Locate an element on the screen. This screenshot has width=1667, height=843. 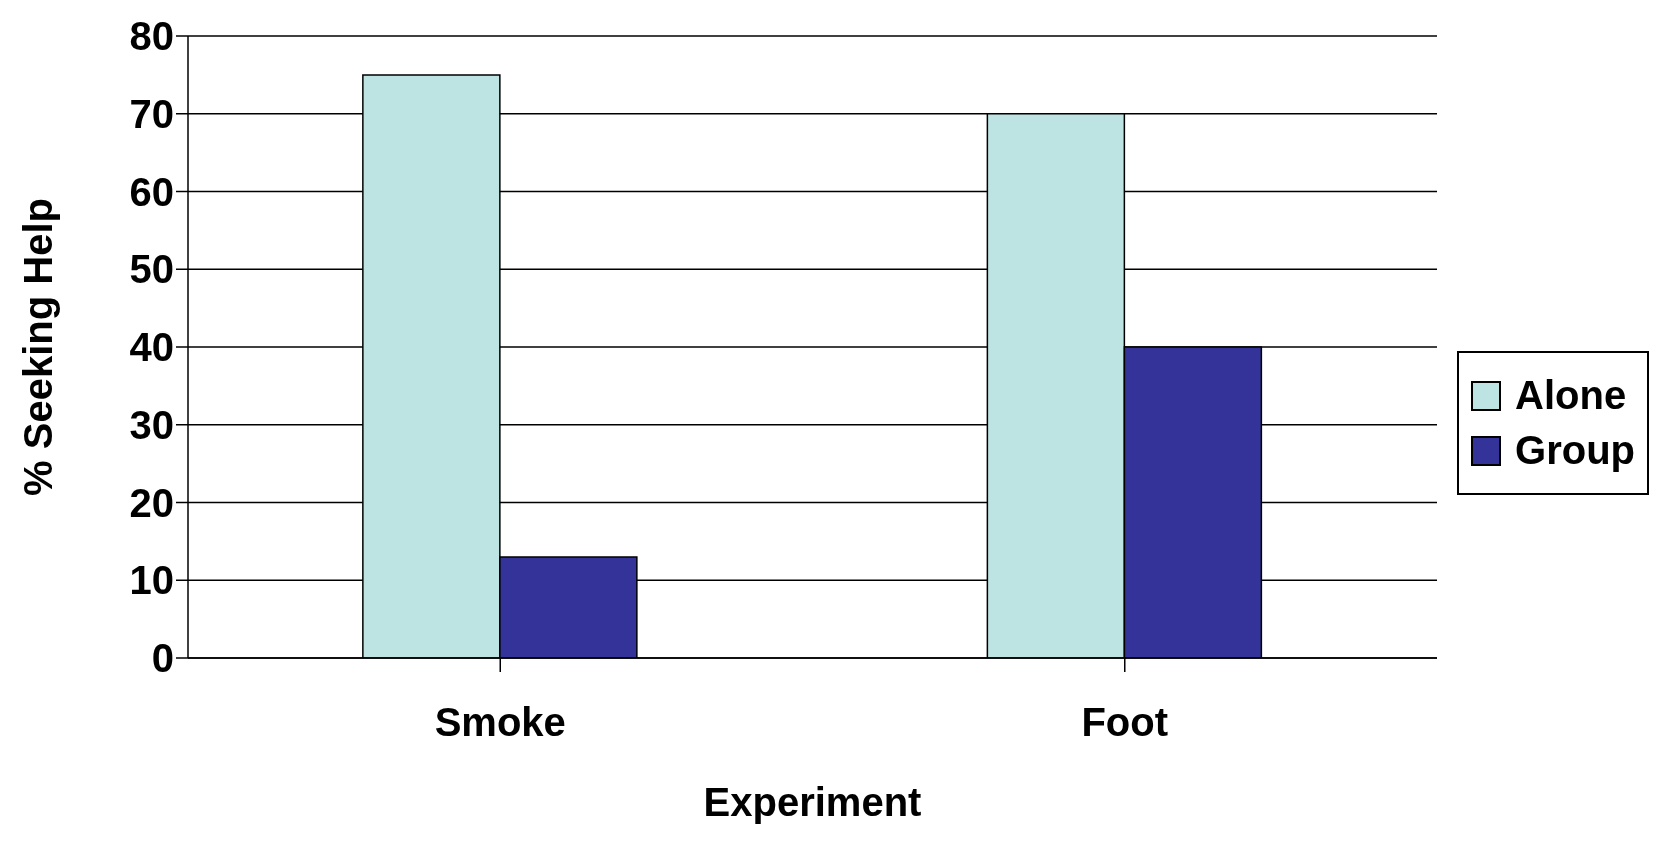
y-tick-label: 60 is located at coordinates (151, 191).